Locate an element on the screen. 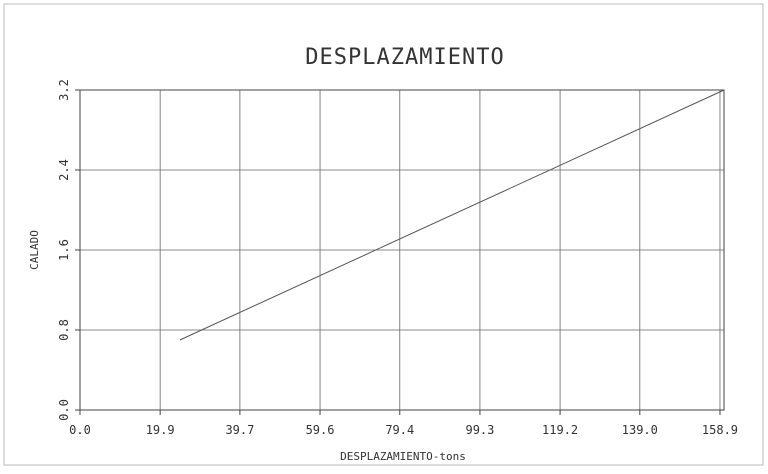 The height and width of the screenshot is (474, 768). y-tick-label: 0.0 is located at coordinates (64, 410).